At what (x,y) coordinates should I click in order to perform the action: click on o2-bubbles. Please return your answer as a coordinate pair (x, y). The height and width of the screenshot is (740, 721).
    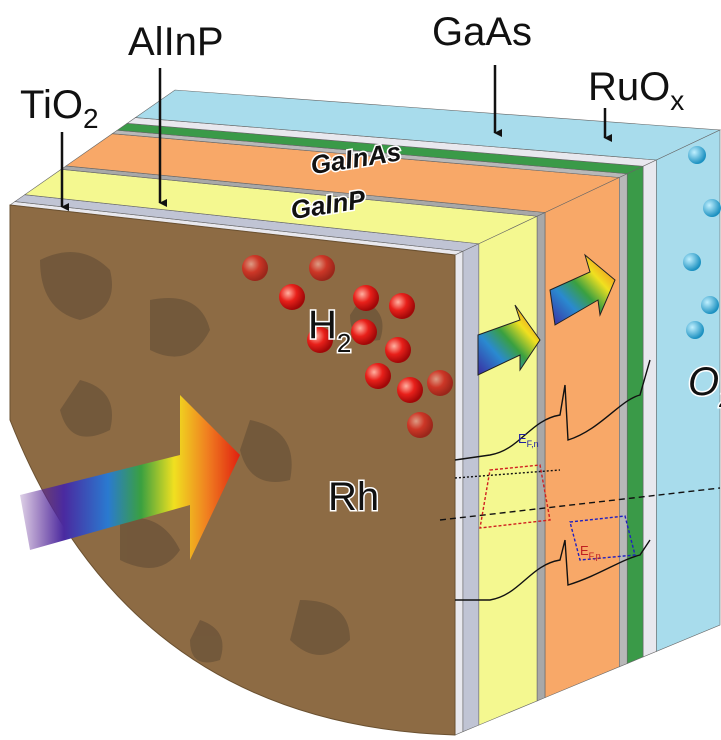
    Looking at the image, I should click on (702, 242).